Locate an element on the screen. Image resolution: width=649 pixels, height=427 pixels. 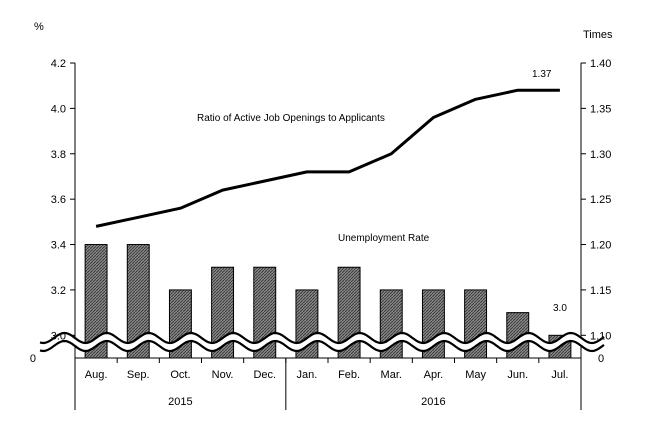
line-last-value-label: 1.37 is located at coordinates (542, 74).